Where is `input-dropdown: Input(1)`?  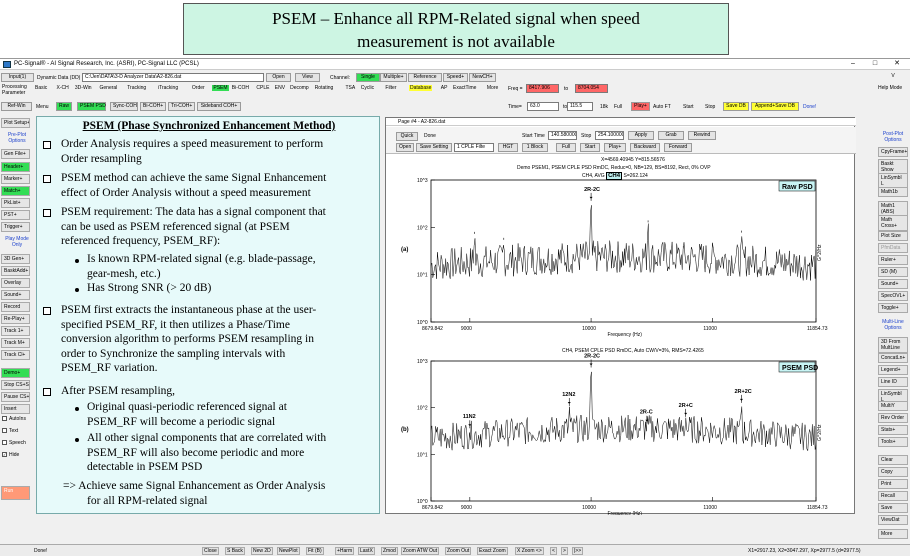 input-dropdown: Input(1) is located at coordinates (17, 77).